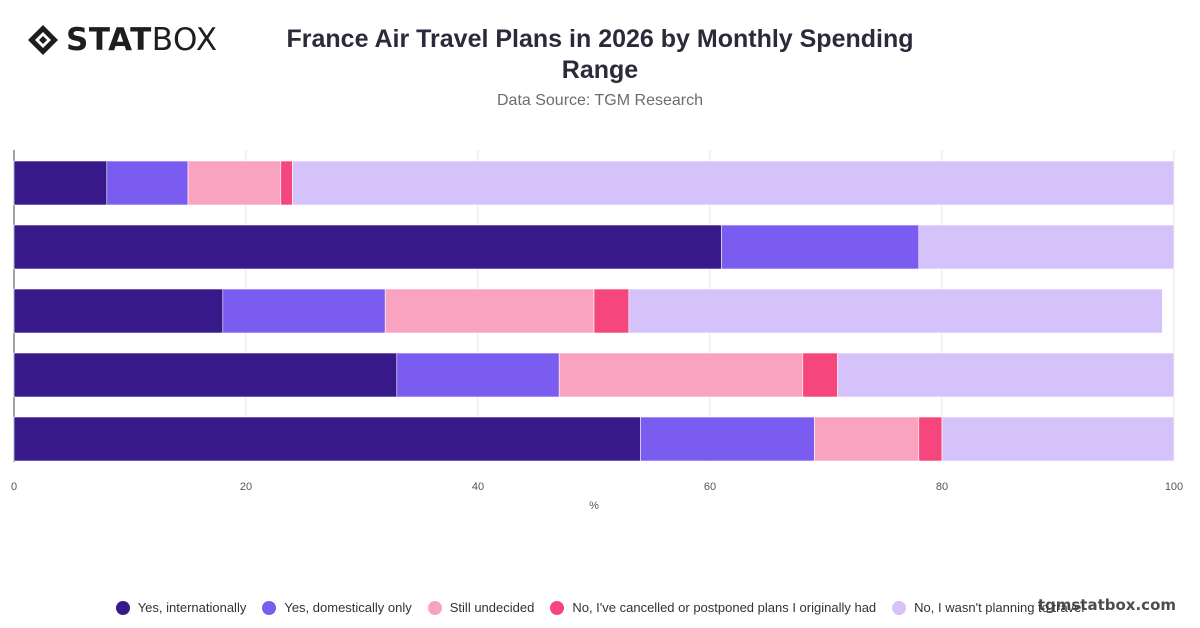 The image size is (1200, 628). What do you see at coordinates (597, 496) in the screenshot?
I see `x-axis: 0 20 40 60 80 100%` at bounding box center [597, 496].